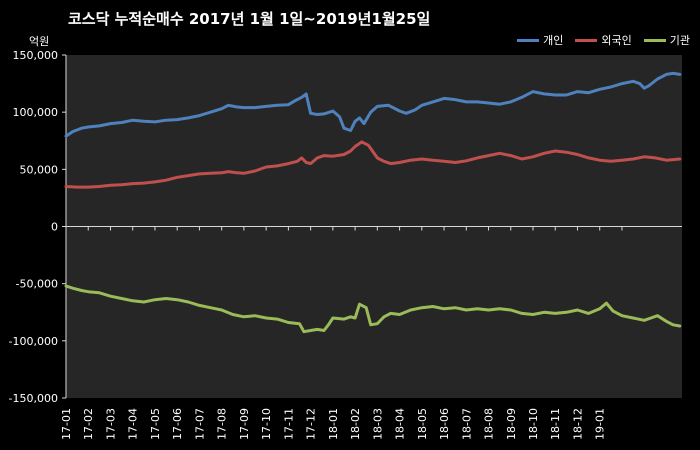 This screenshot has height=450, width=700. I want to click on legend-swatch-individual, so click(528, 40).